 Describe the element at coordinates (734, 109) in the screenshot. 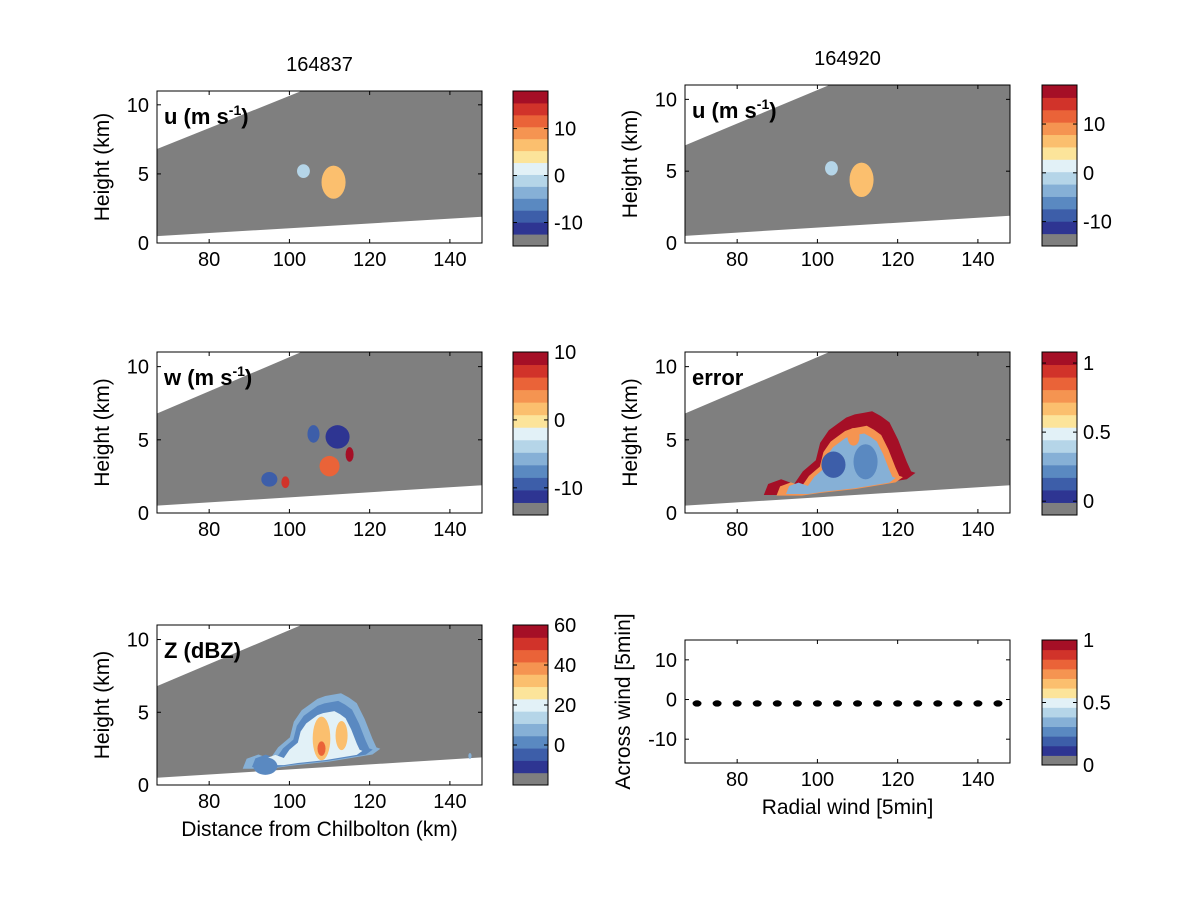

I see `panel-annotation: u (m s-1)` at that location.